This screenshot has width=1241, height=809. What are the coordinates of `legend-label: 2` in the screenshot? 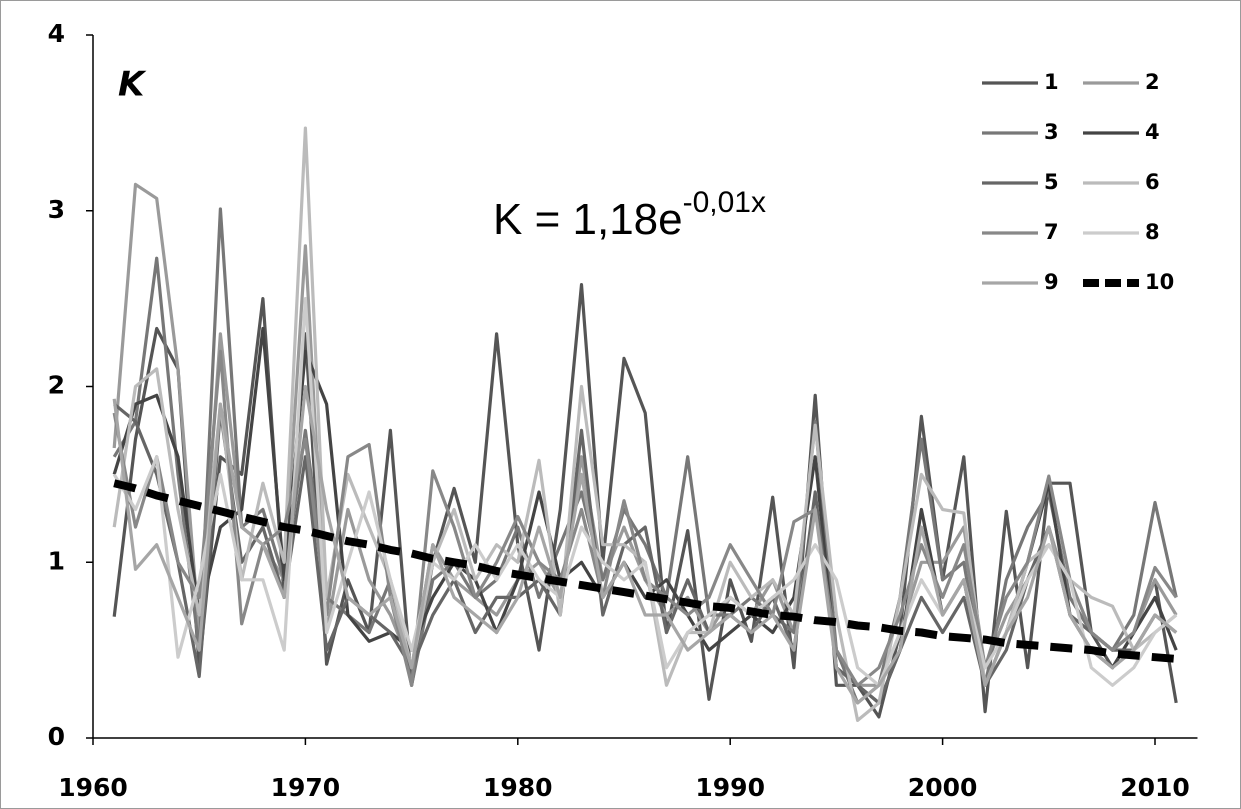 It's located at (1152, 82).